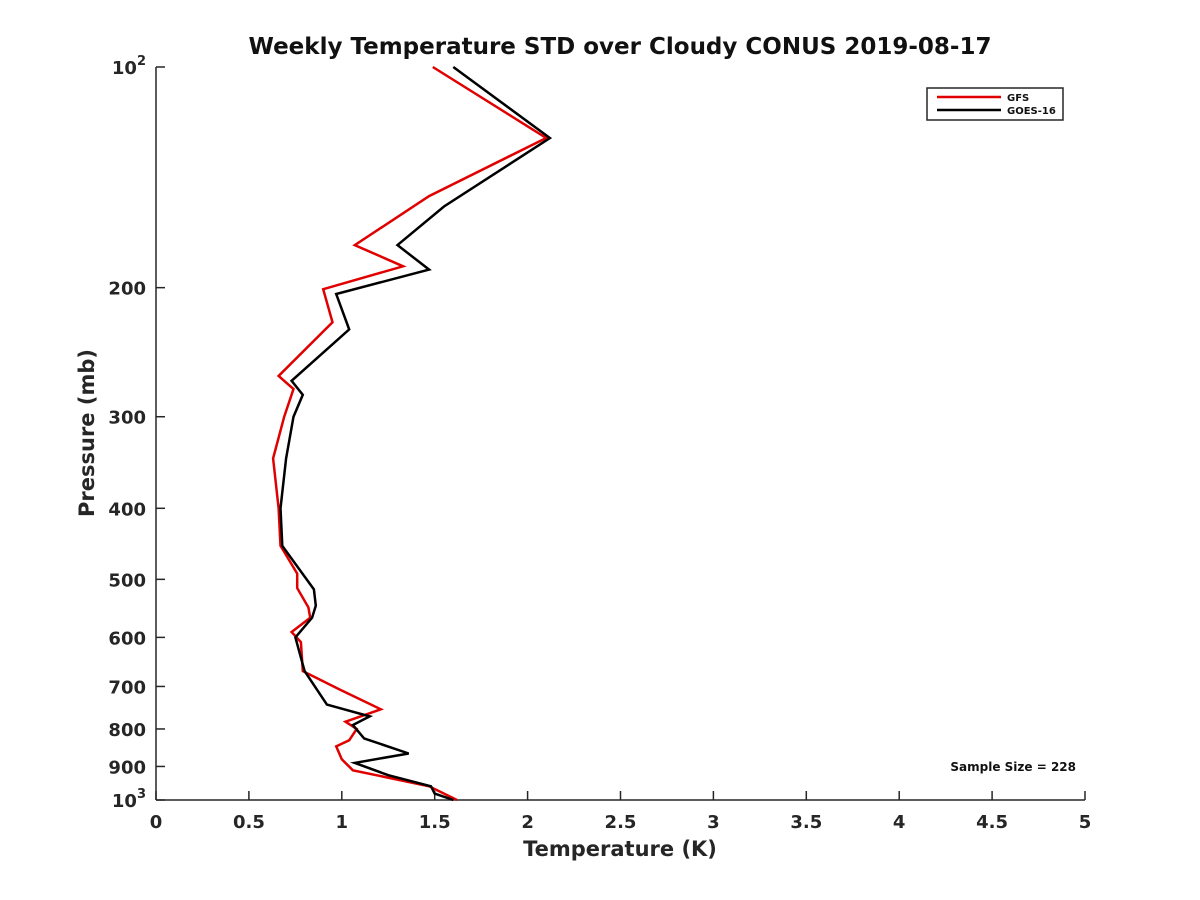 This screenshot has height=900, width=1200. I want to click on legend-box, so click(995, 104).